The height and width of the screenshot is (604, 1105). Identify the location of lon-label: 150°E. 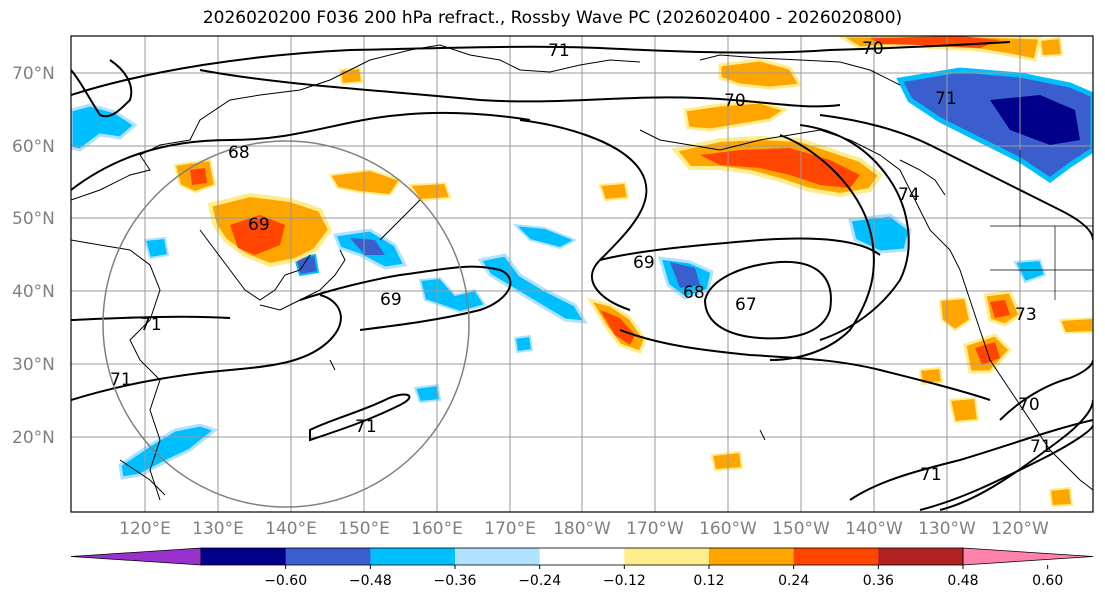
(364, 529).